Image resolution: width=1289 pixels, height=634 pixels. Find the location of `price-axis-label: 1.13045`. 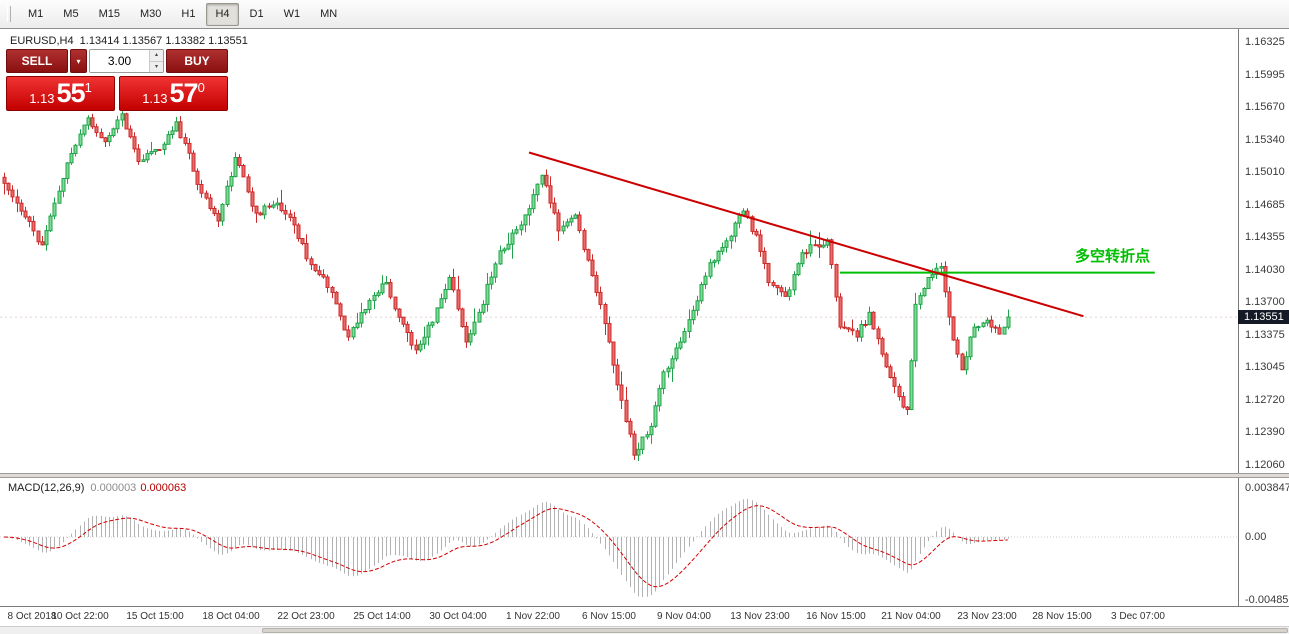

price-axis-label: 1.13045 is located at coordinates (1265, 367).